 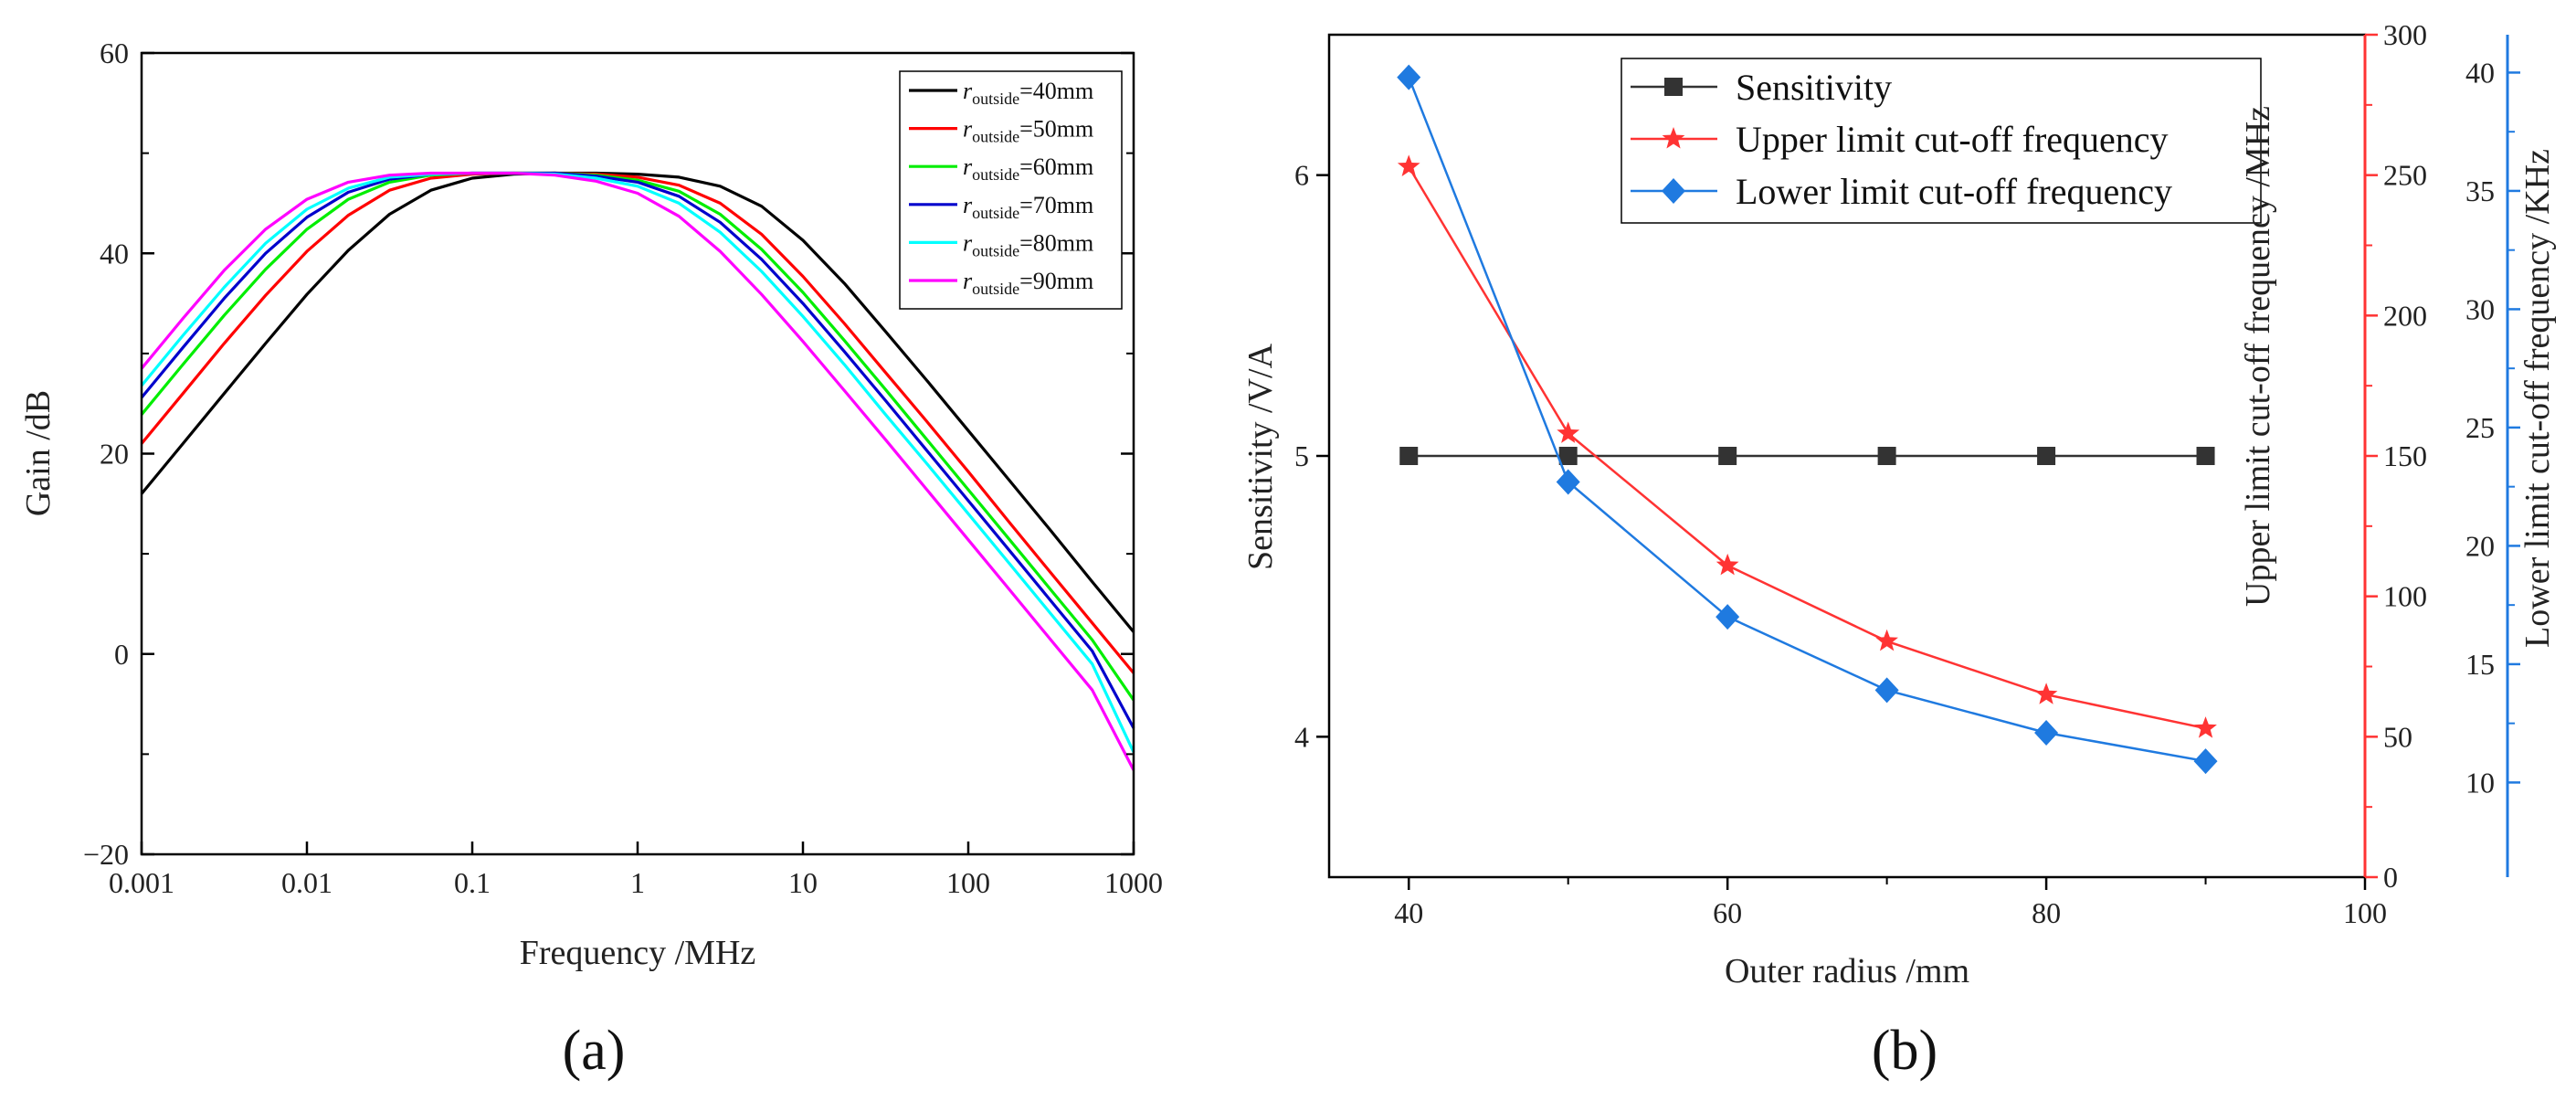 I want to click on panel-b-left-tick-label: 4, so click(x=1301, y=736).